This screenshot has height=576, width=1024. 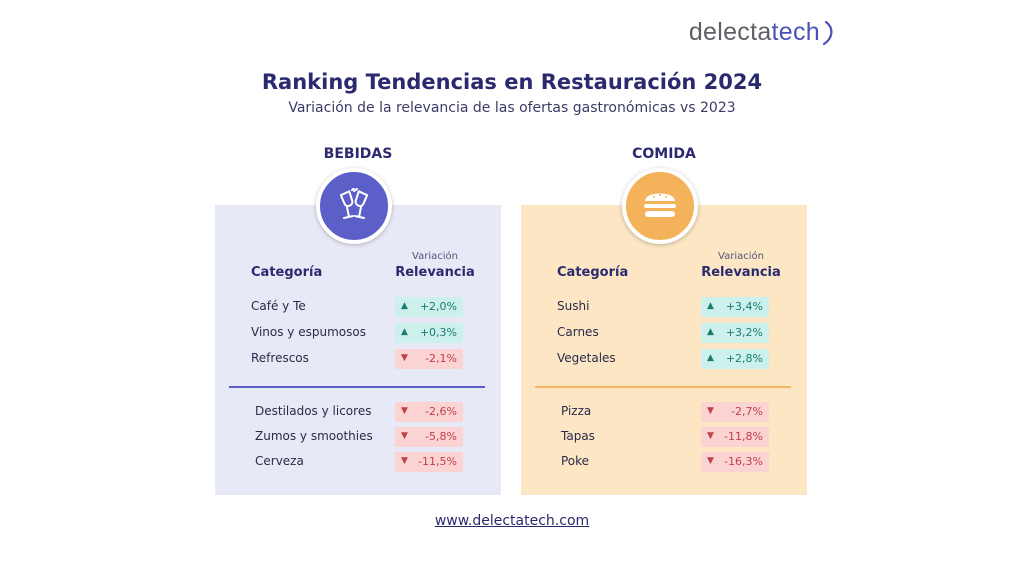 What do you see at coordinates (743, 461) in the screenshot?
I see `variation-value: -16,3%` at bounding box center [743, 461].